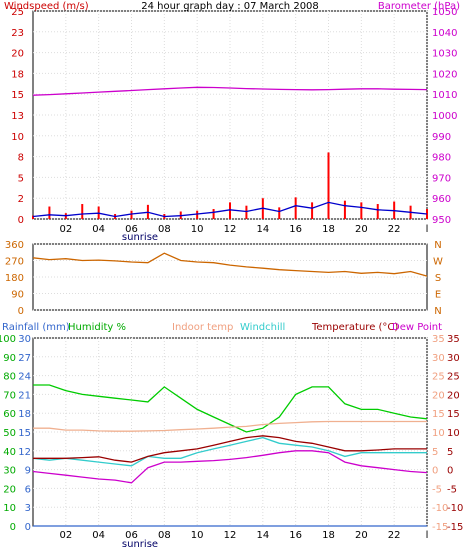  Describe the element at coordinates (262, 327) in the screenshot. I see `panel3-windchill-label: Windchill` at that location.